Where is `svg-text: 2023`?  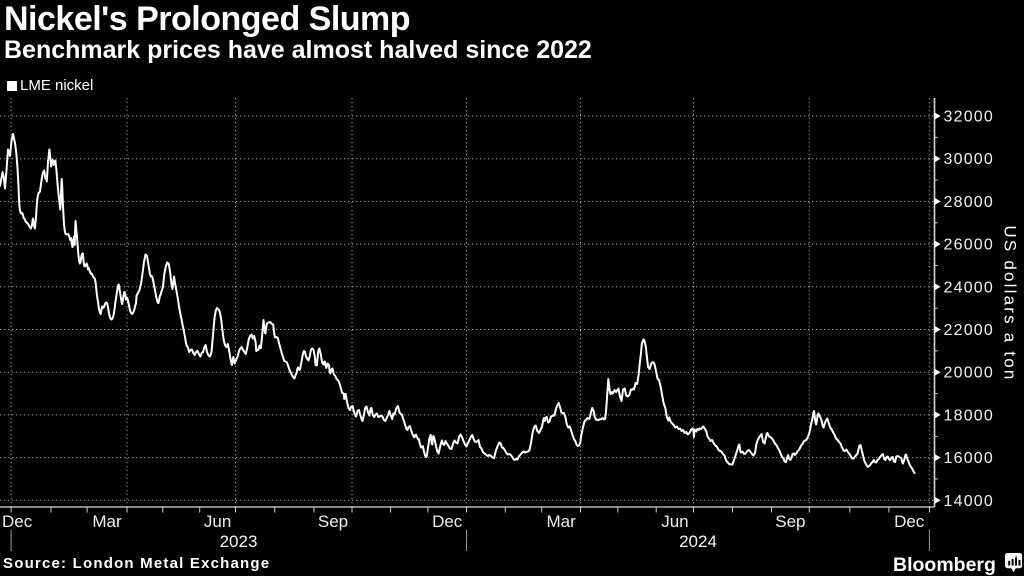
svg-text: 2023 is located at coordinates (239, 541).